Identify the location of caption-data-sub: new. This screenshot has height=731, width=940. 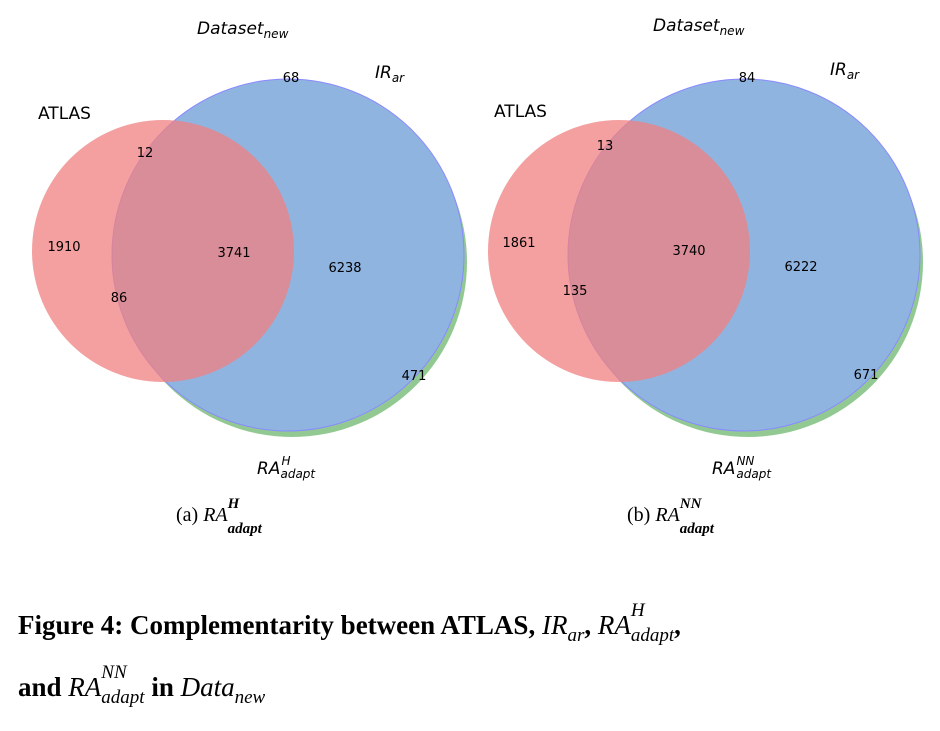
(250, 697).